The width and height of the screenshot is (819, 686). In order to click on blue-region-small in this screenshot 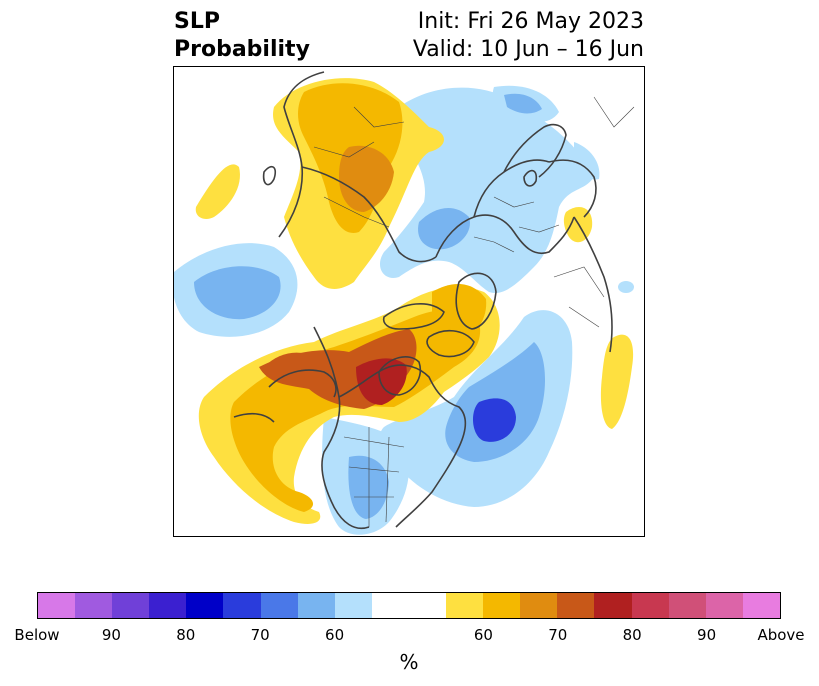, I will do `click(626, 287)`.